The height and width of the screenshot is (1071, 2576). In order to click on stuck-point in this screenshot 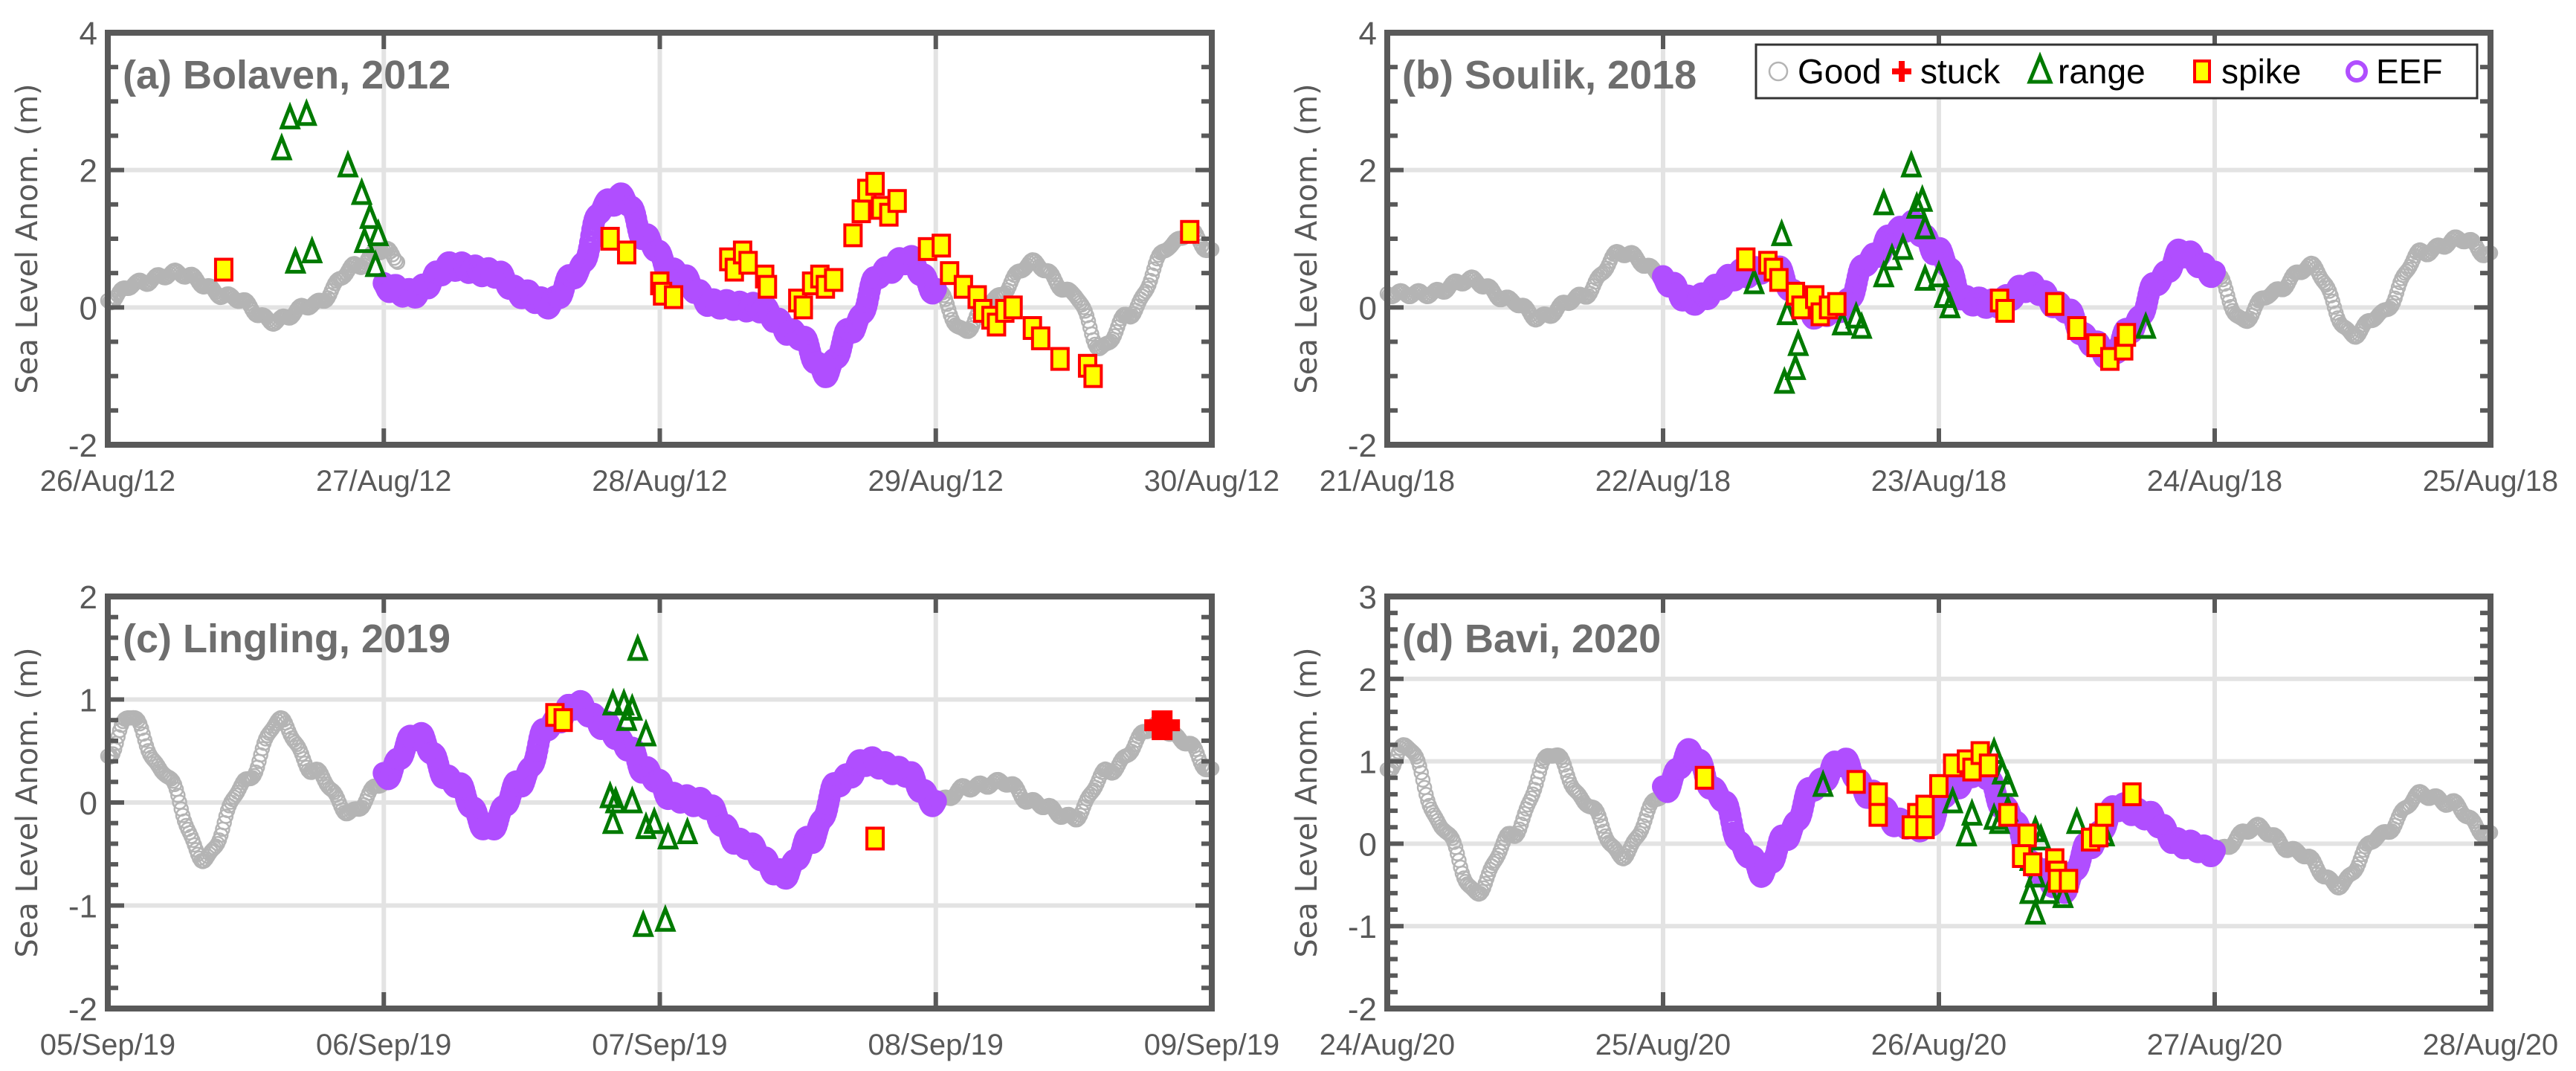, I will do `click(1162, 726)`.